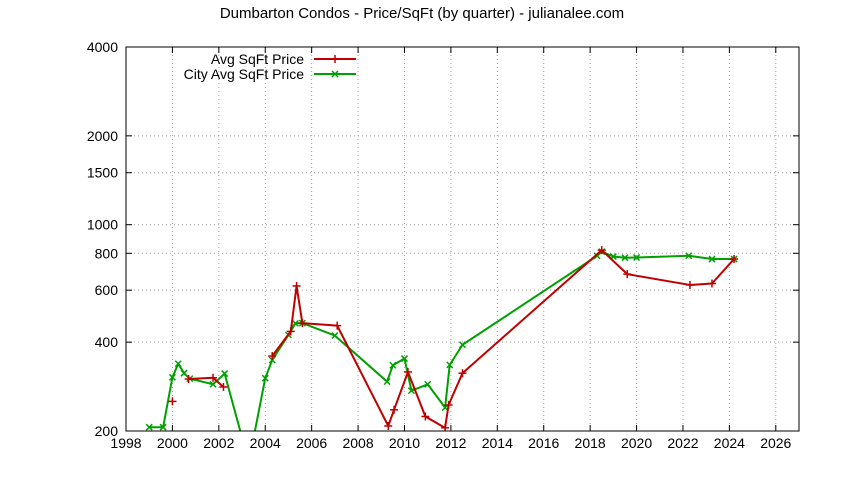 Image resolution: width=844 pixels, height=480 pixels. I want to click on x-tick-label: 2000, so click(172, 443).